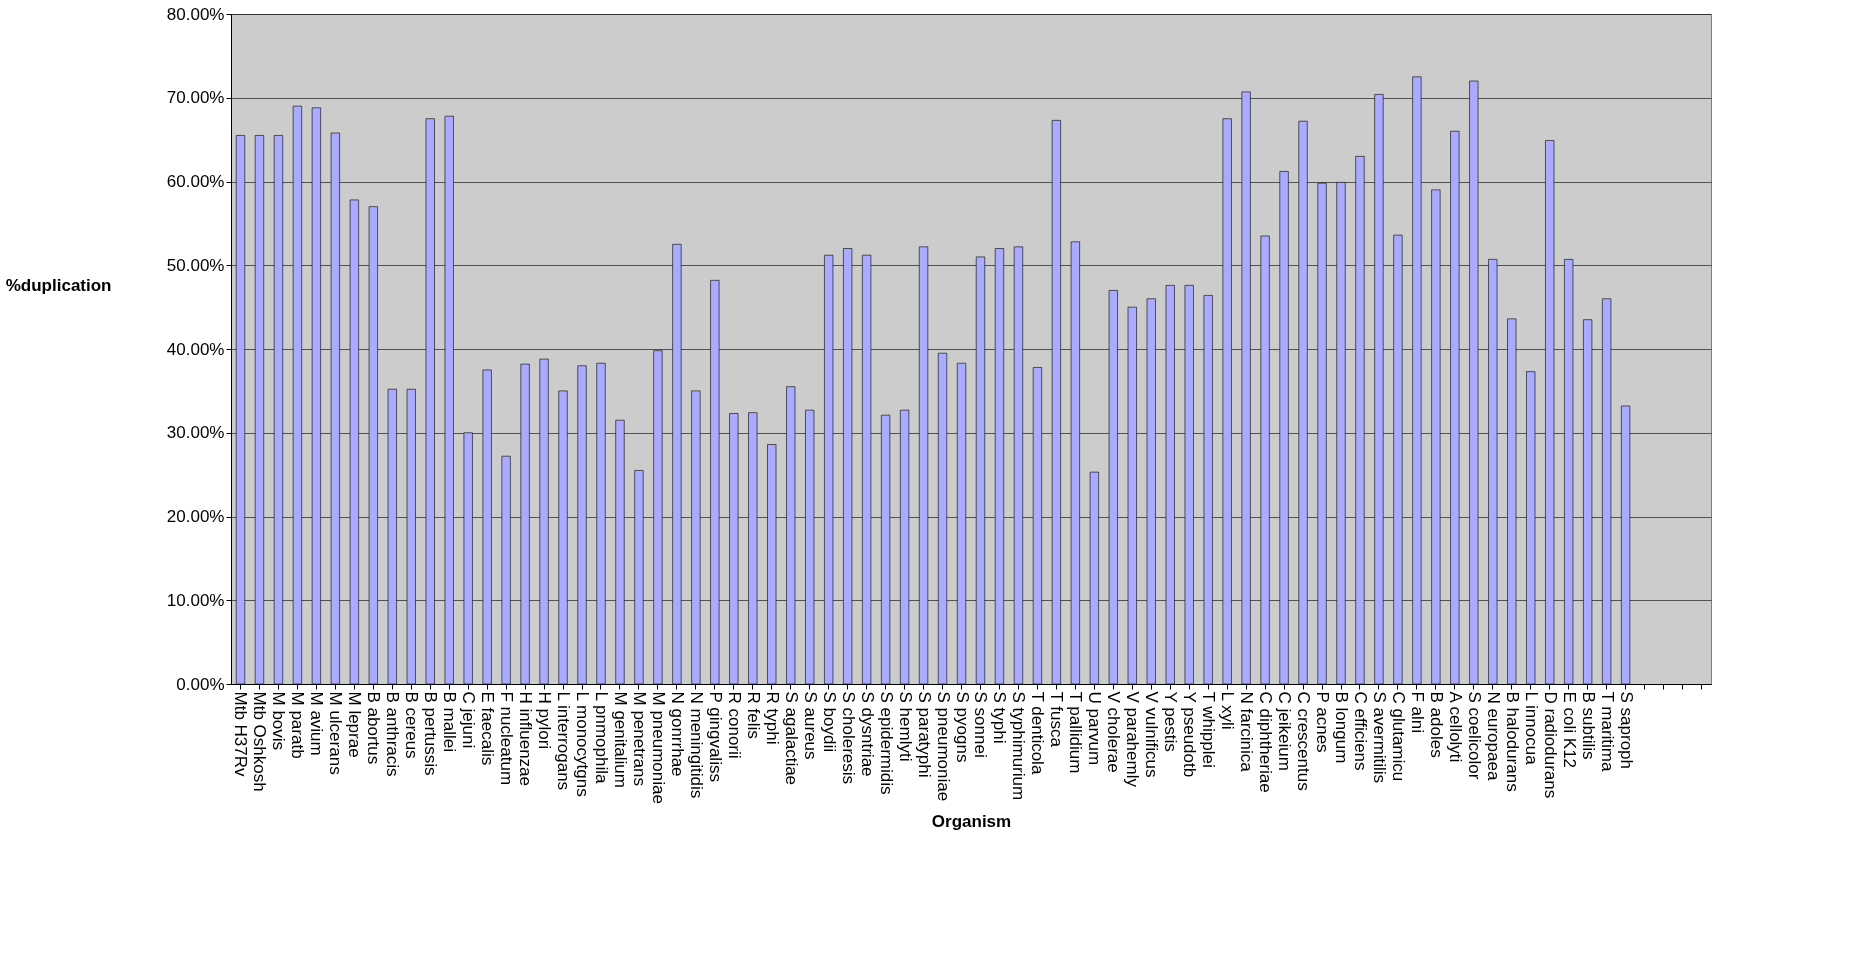  What do you see at coordinates (1095, 728) in the screenshot?
I see `x-tick-label: U parvum` at bounding box center [1095, 728].